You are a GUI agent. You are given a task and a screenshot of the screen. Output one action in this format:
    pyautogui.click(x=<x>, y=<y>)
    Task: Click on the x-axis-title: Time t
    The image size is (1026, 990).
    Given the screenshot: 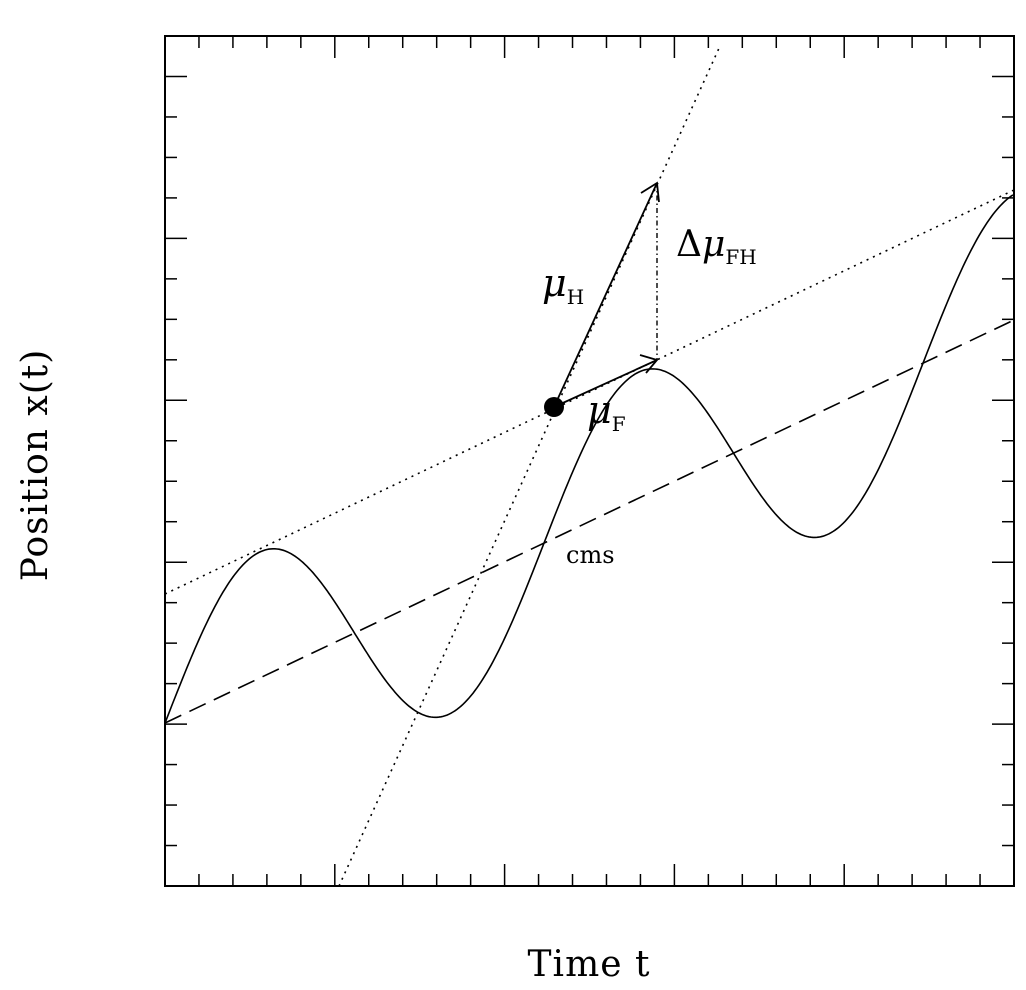 What is the action you would take?
    pyautogui.click(x=589, y=964)
    